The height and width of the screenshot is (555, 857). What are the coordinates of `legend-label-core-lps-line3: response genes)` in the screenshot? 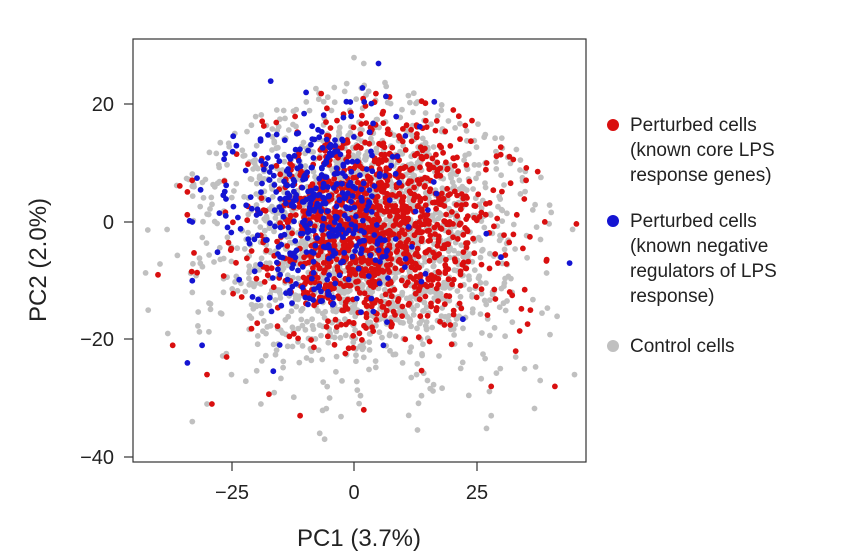 It's located at (701, 175).